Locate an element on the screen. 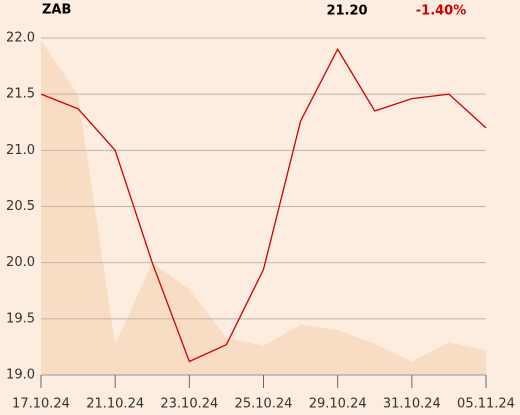 The image size is (520, 415). y-tick-label: 19.0 is located at coordinates (20, 375).